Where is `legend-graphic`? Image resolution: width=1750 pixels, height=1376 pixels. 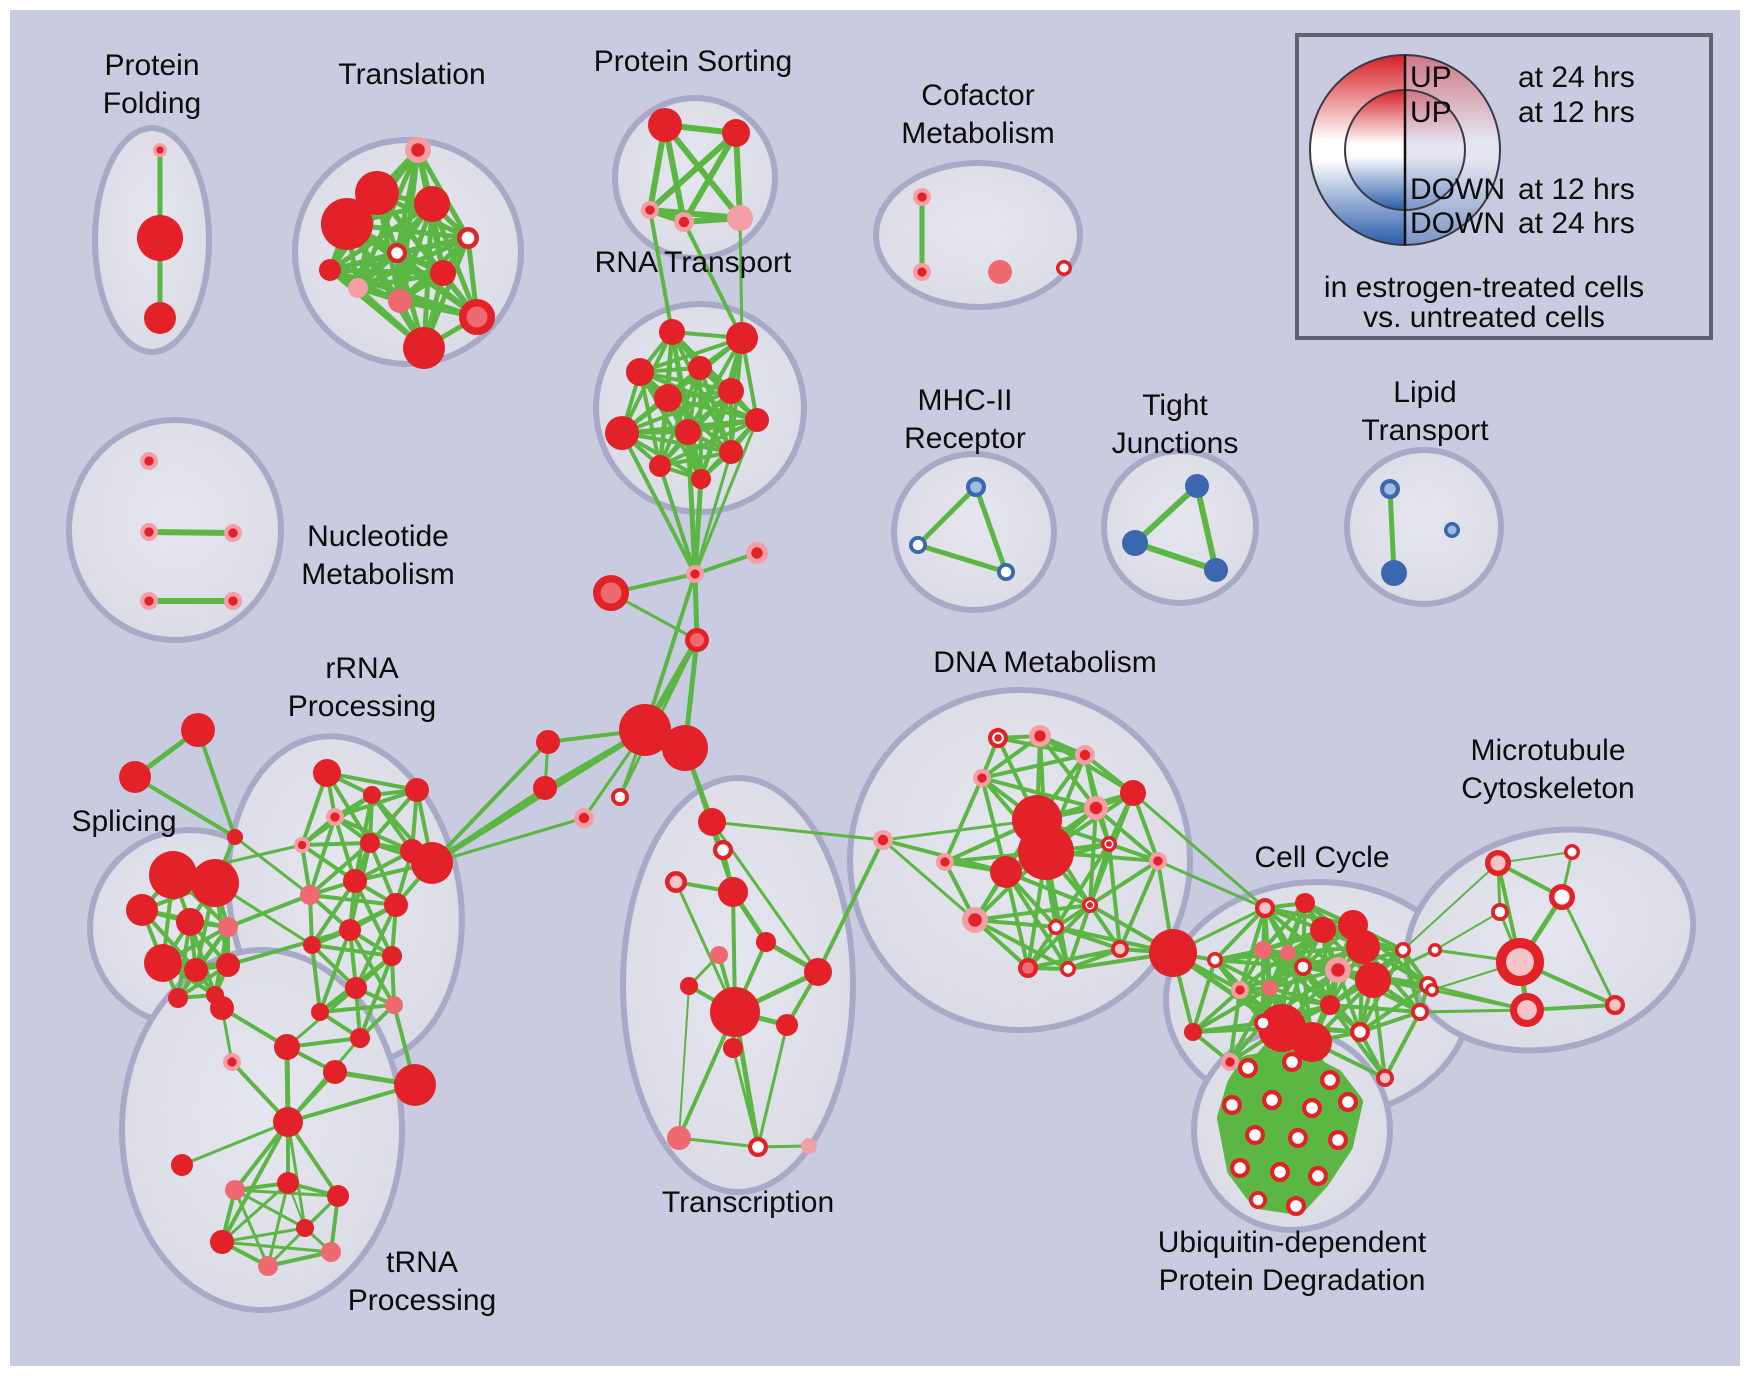 legend-graphic is located at coordinates (1405, 150).